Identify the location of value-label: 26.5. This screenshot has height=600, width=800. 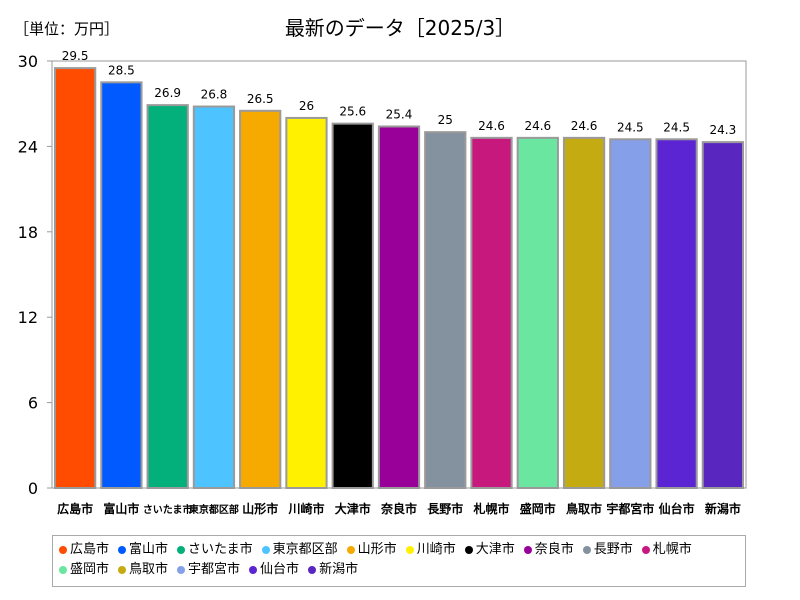
(260, 99).